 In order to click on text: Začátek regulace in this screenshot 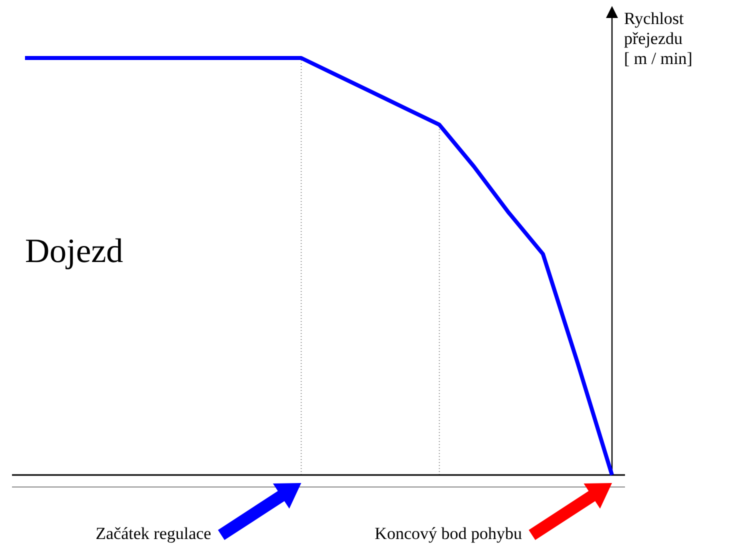, I will do `click(154, 533)`.